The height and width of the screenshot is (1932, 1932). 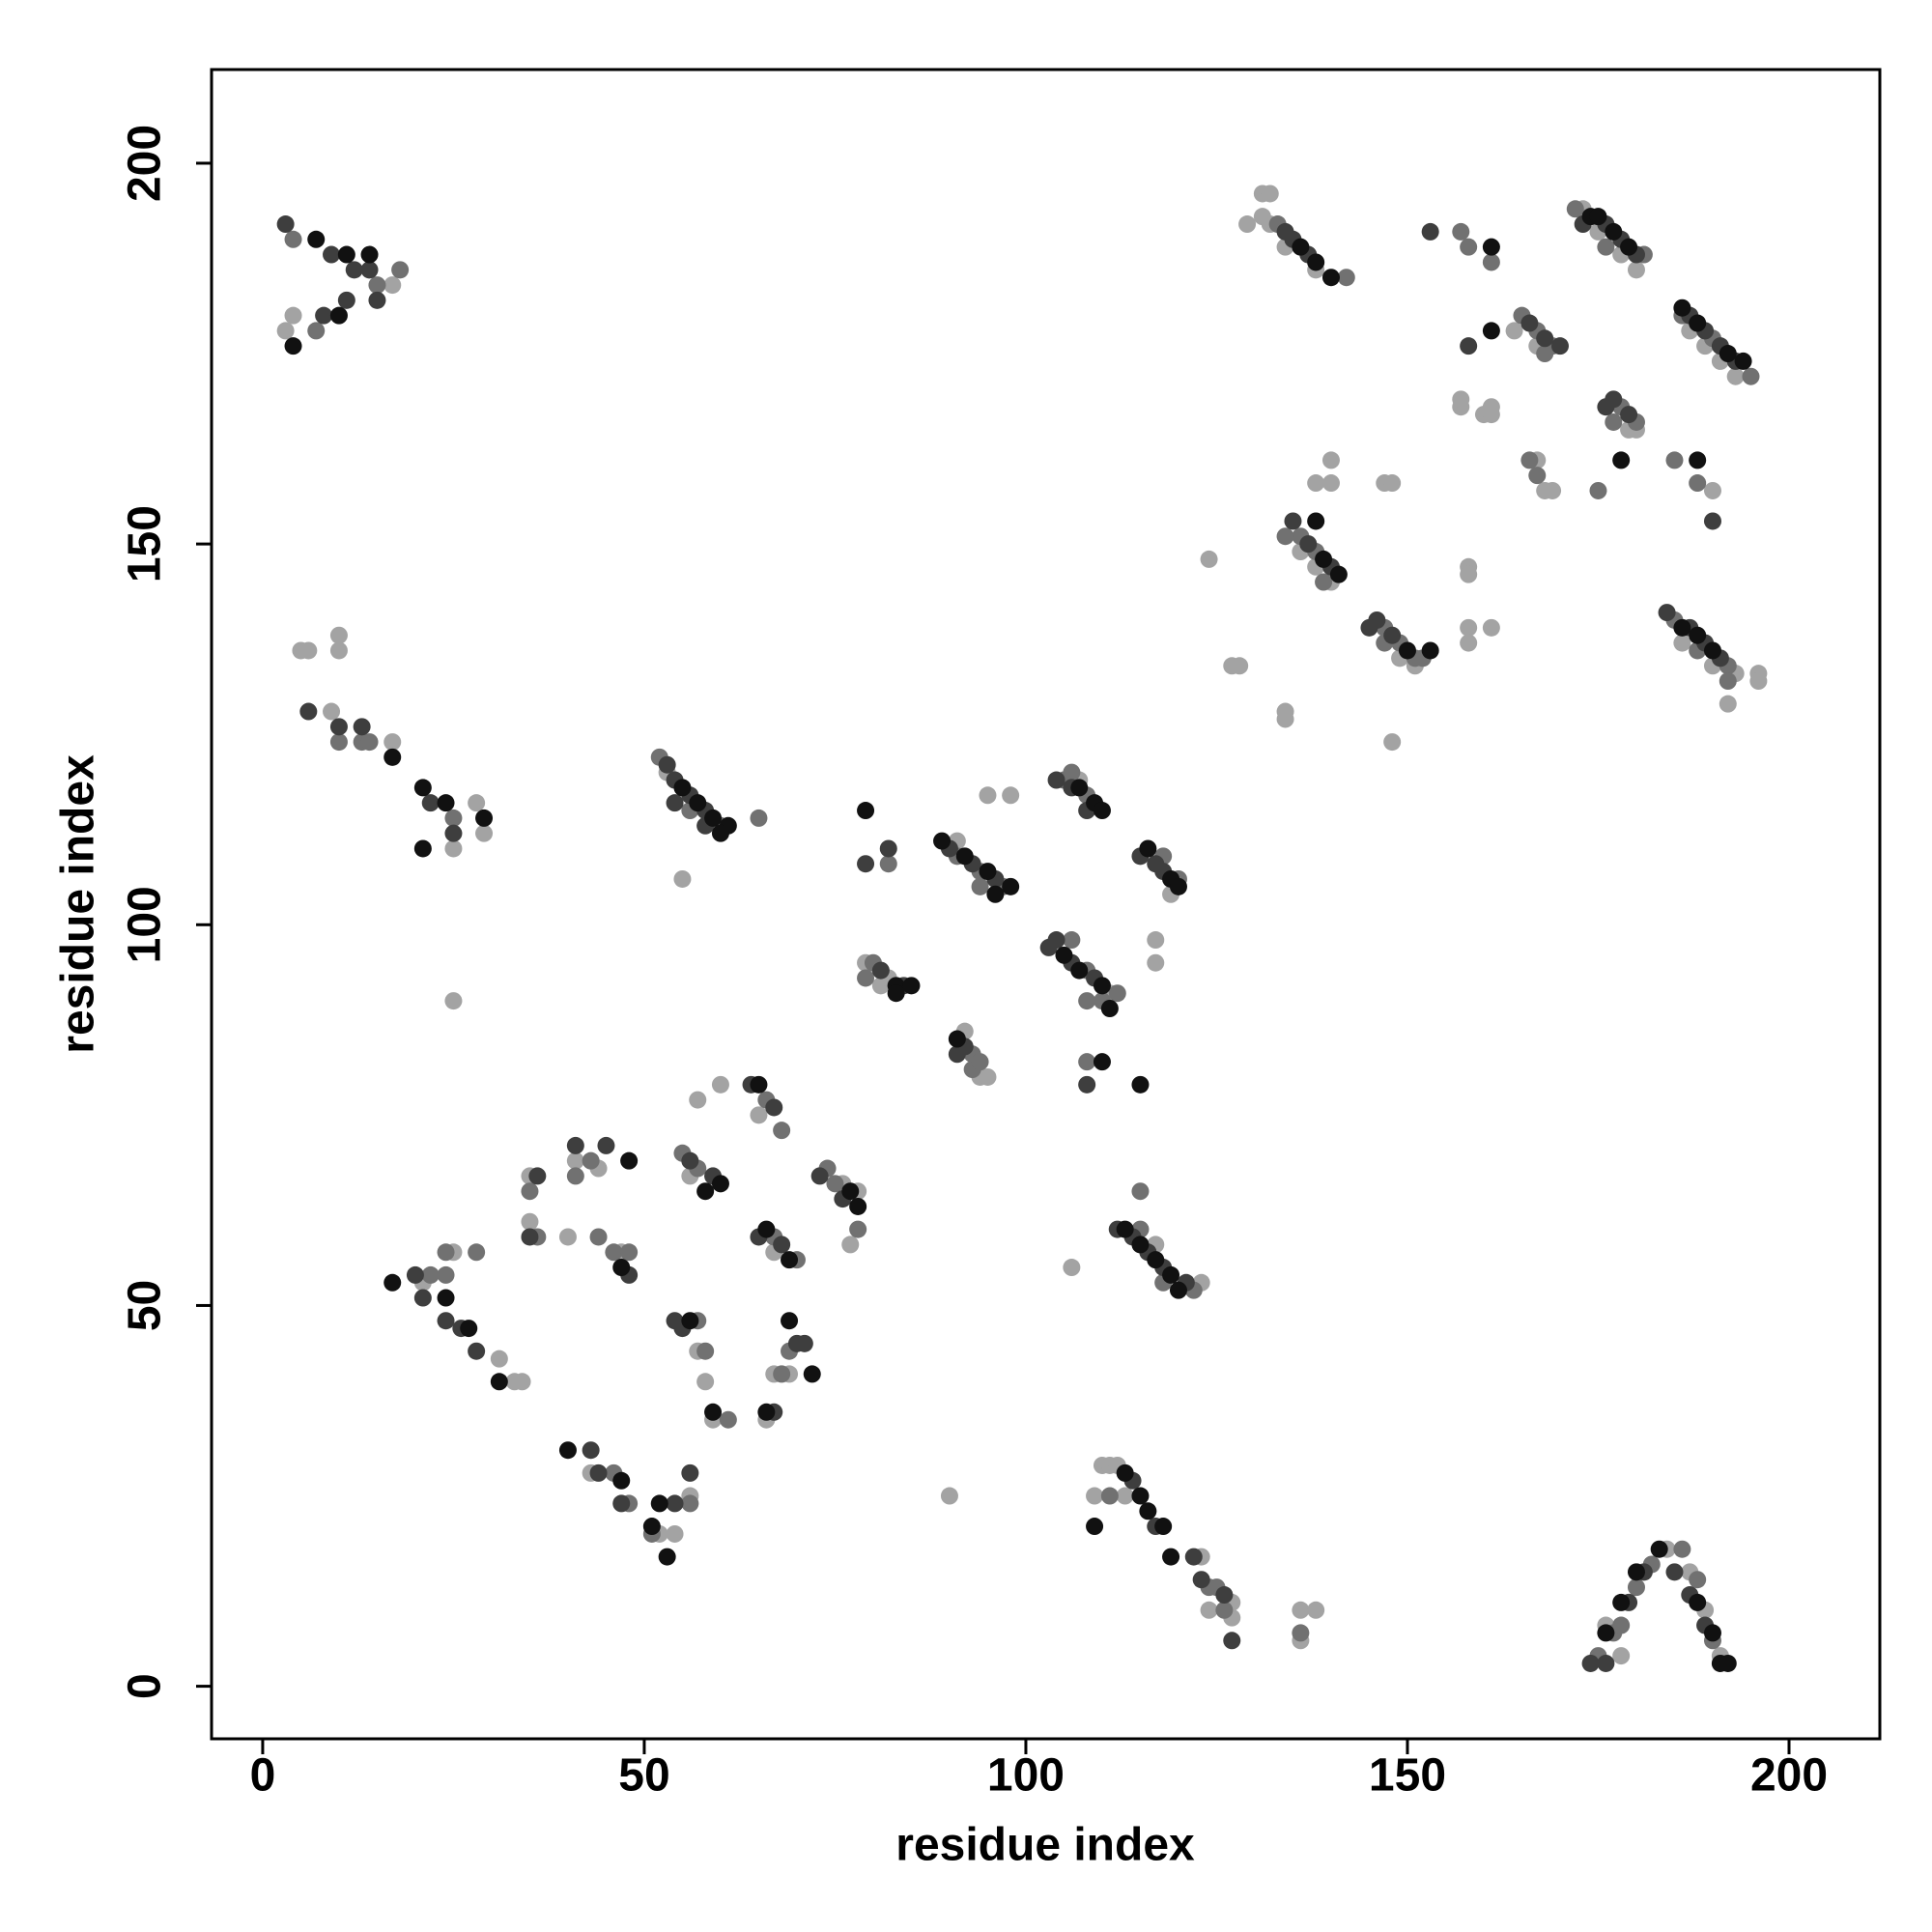 What do you see at coordinates (145, 543) in the screenshot?
I see `y-tick-label: 150` at bounding box center [145, 543].